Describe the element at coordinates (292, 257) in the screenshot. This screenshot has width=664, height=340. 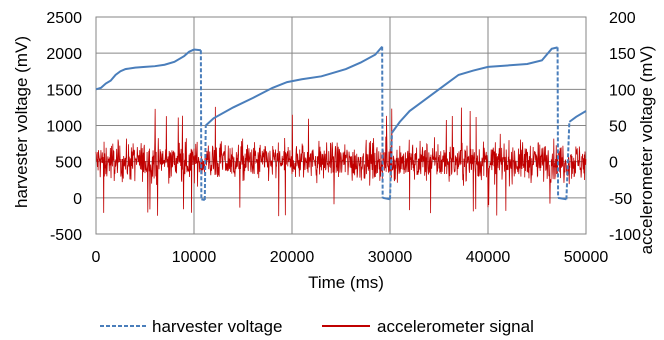
I see `x-tick-label: 20000` at that location.